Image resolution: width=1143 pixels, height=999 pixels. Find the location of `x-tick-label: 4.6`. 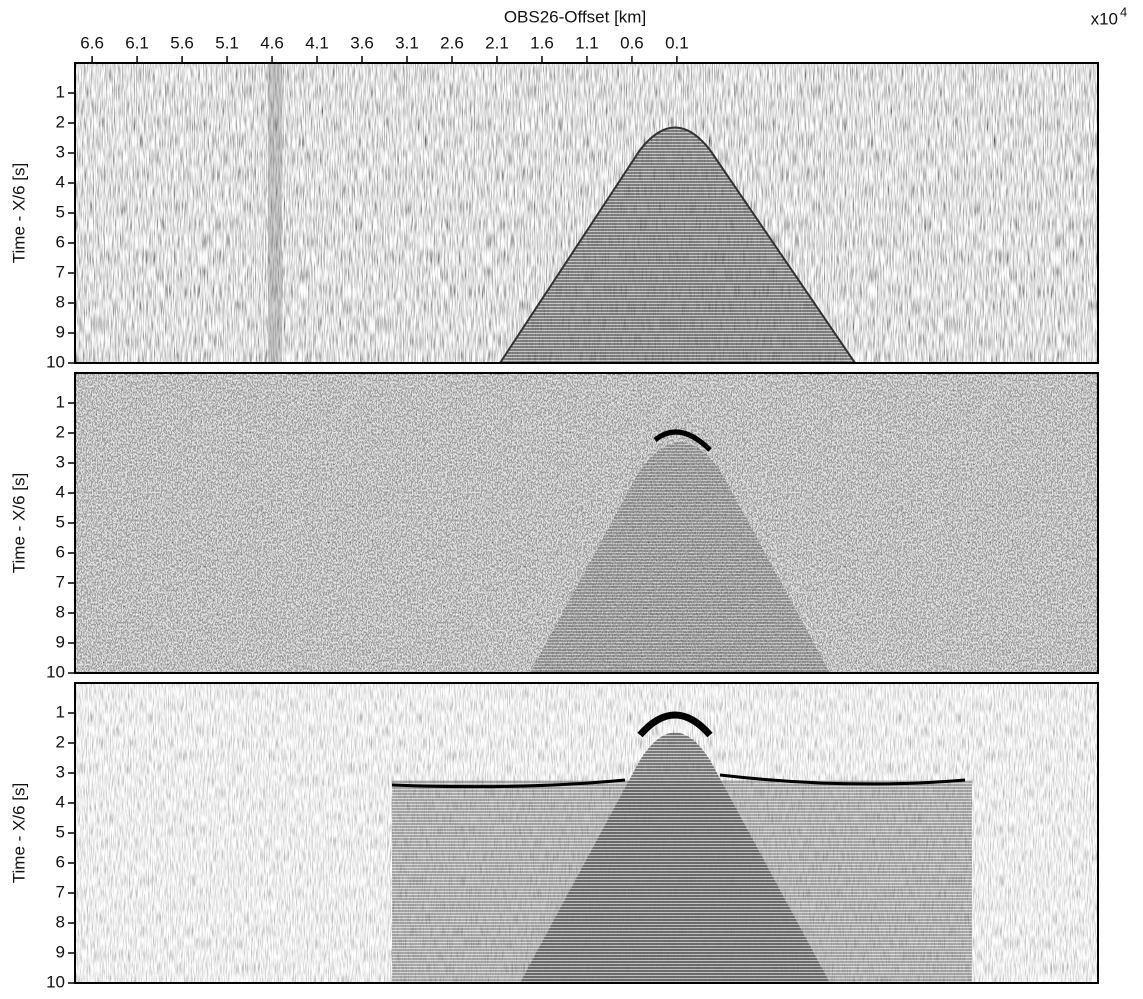

x-tick-label: 4.6 is located at coordinates (272, 42).